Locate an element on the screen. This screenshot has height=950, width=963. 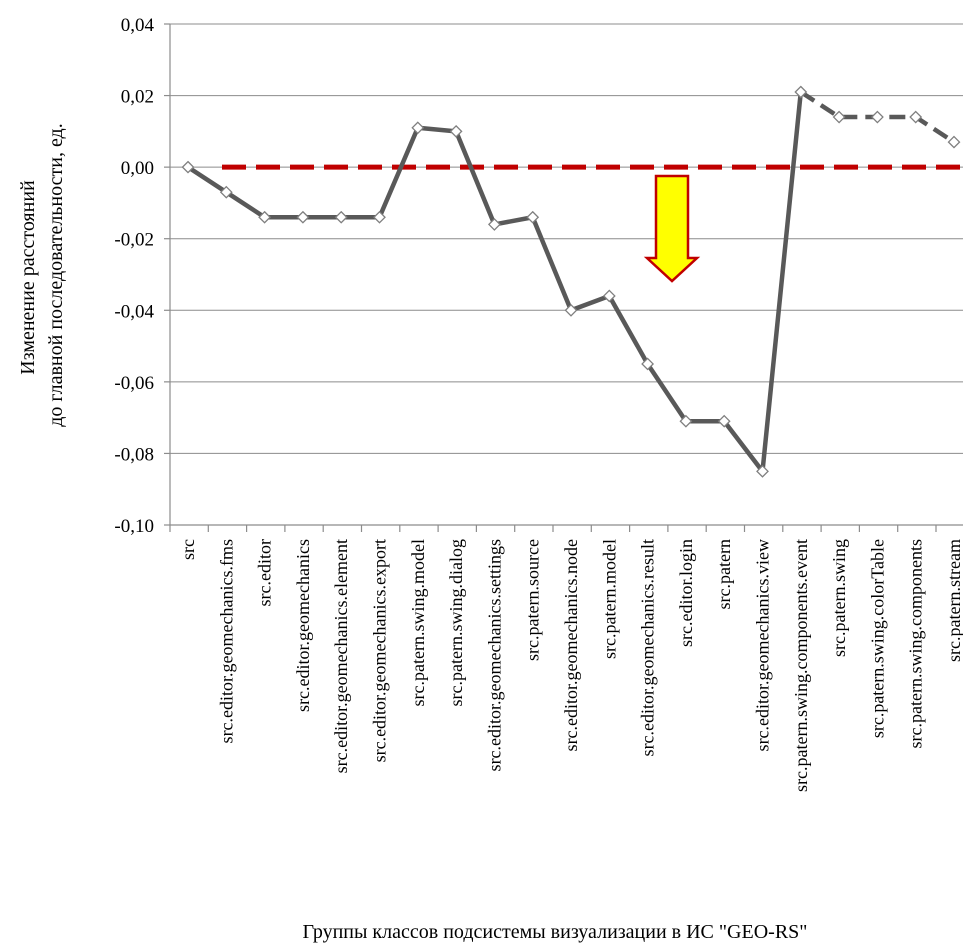
x-category-label: src.patern.swing.colorTable is located at coordinates (877, 638).